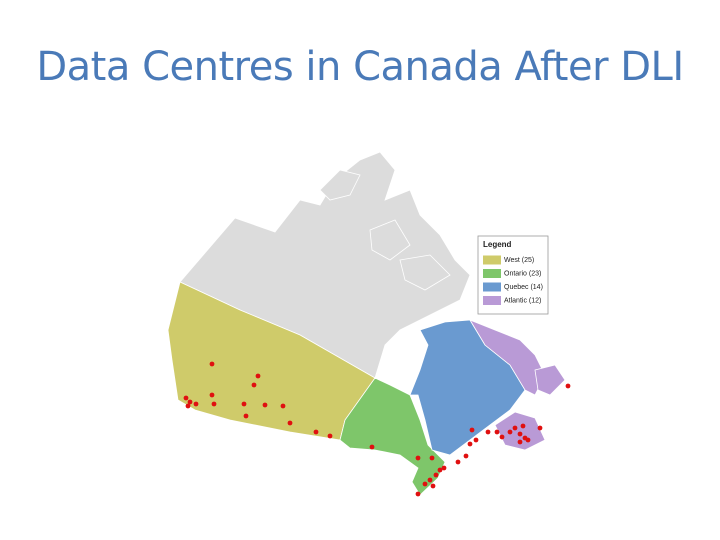  What do you see at coordinates (519, 260) in the screenshot?
I see `legend-label: West (25)` at bounding box center [519, 260].